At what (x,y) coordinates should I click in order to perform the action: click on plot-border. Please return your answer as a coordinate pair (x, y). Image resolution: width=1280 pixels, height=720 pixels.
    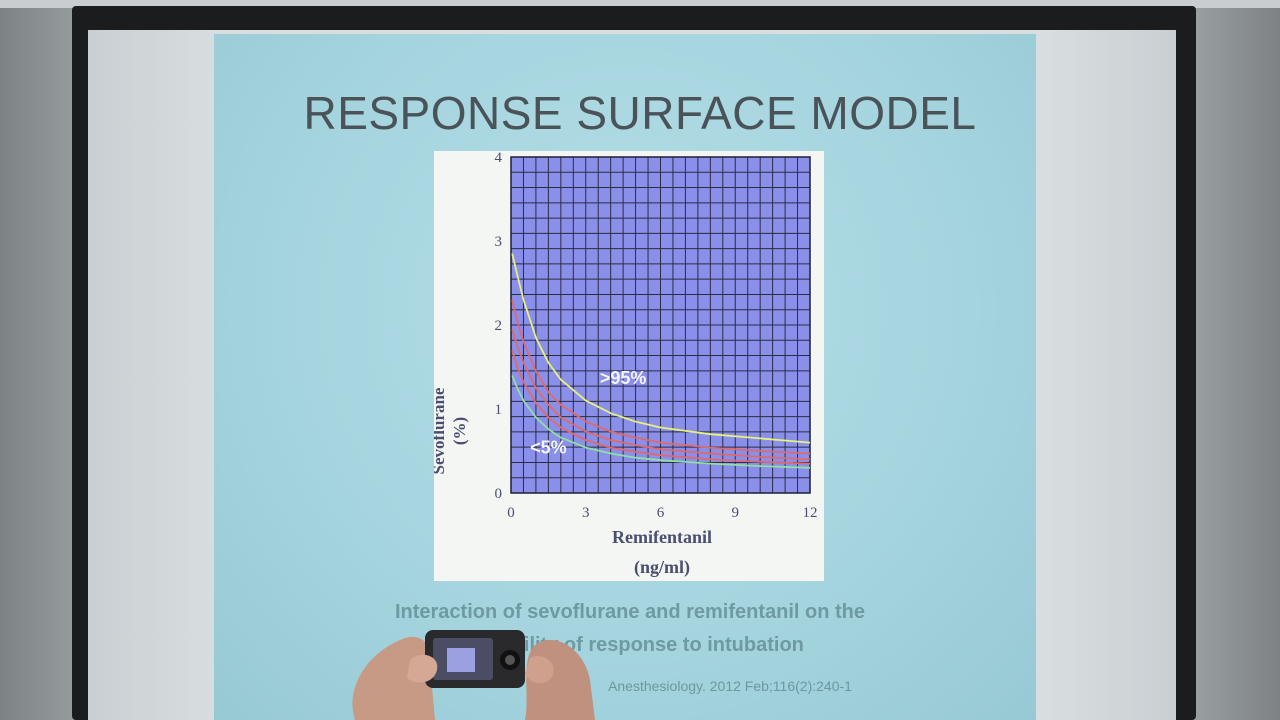
    Looking at the image, I should click on (660, 325).